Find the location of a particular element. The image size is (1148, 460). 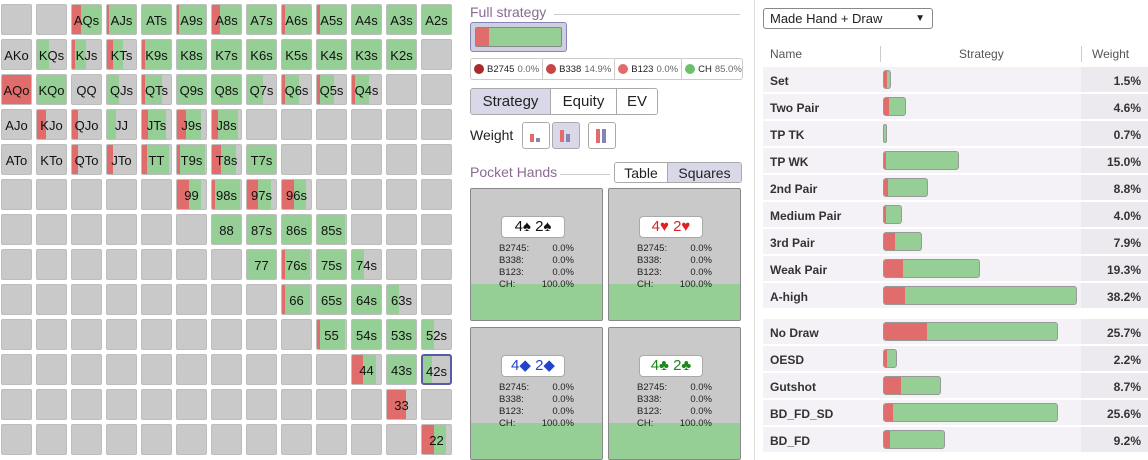

table-row: TP WK 15.0% is located at coordinates (955, 161).